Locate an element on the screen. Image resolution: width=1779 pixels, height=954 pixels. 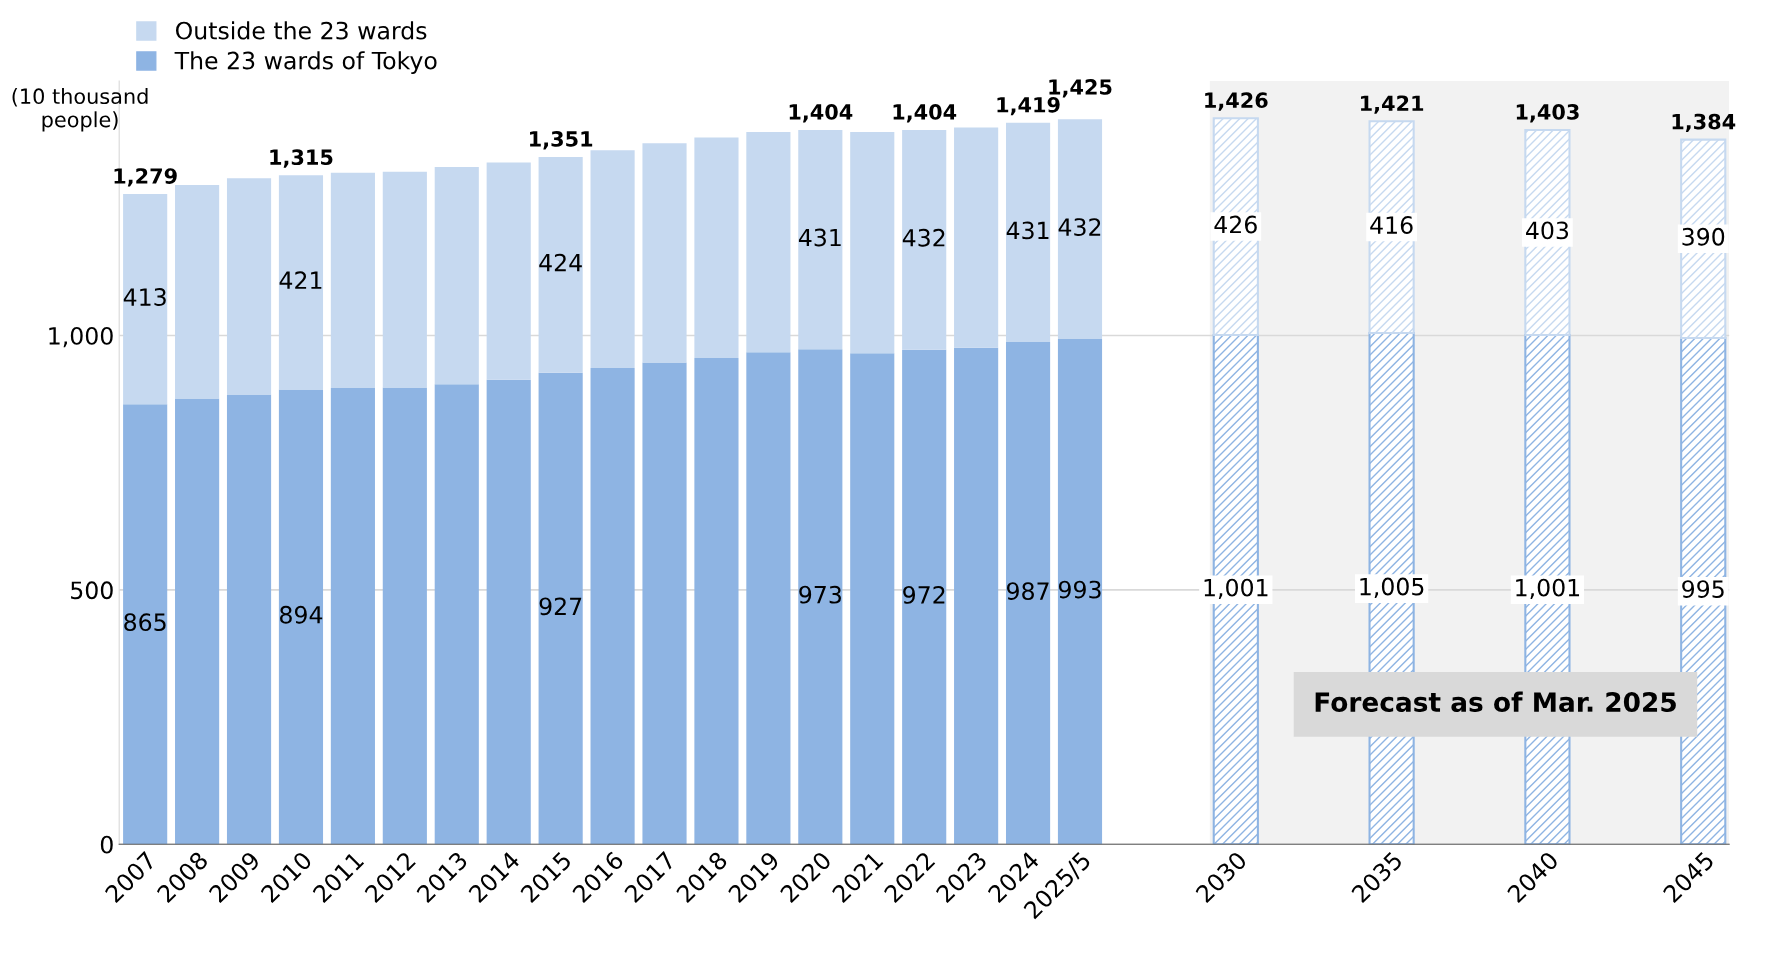
data-label: 1,005 is located at coordinates (1392, 587).